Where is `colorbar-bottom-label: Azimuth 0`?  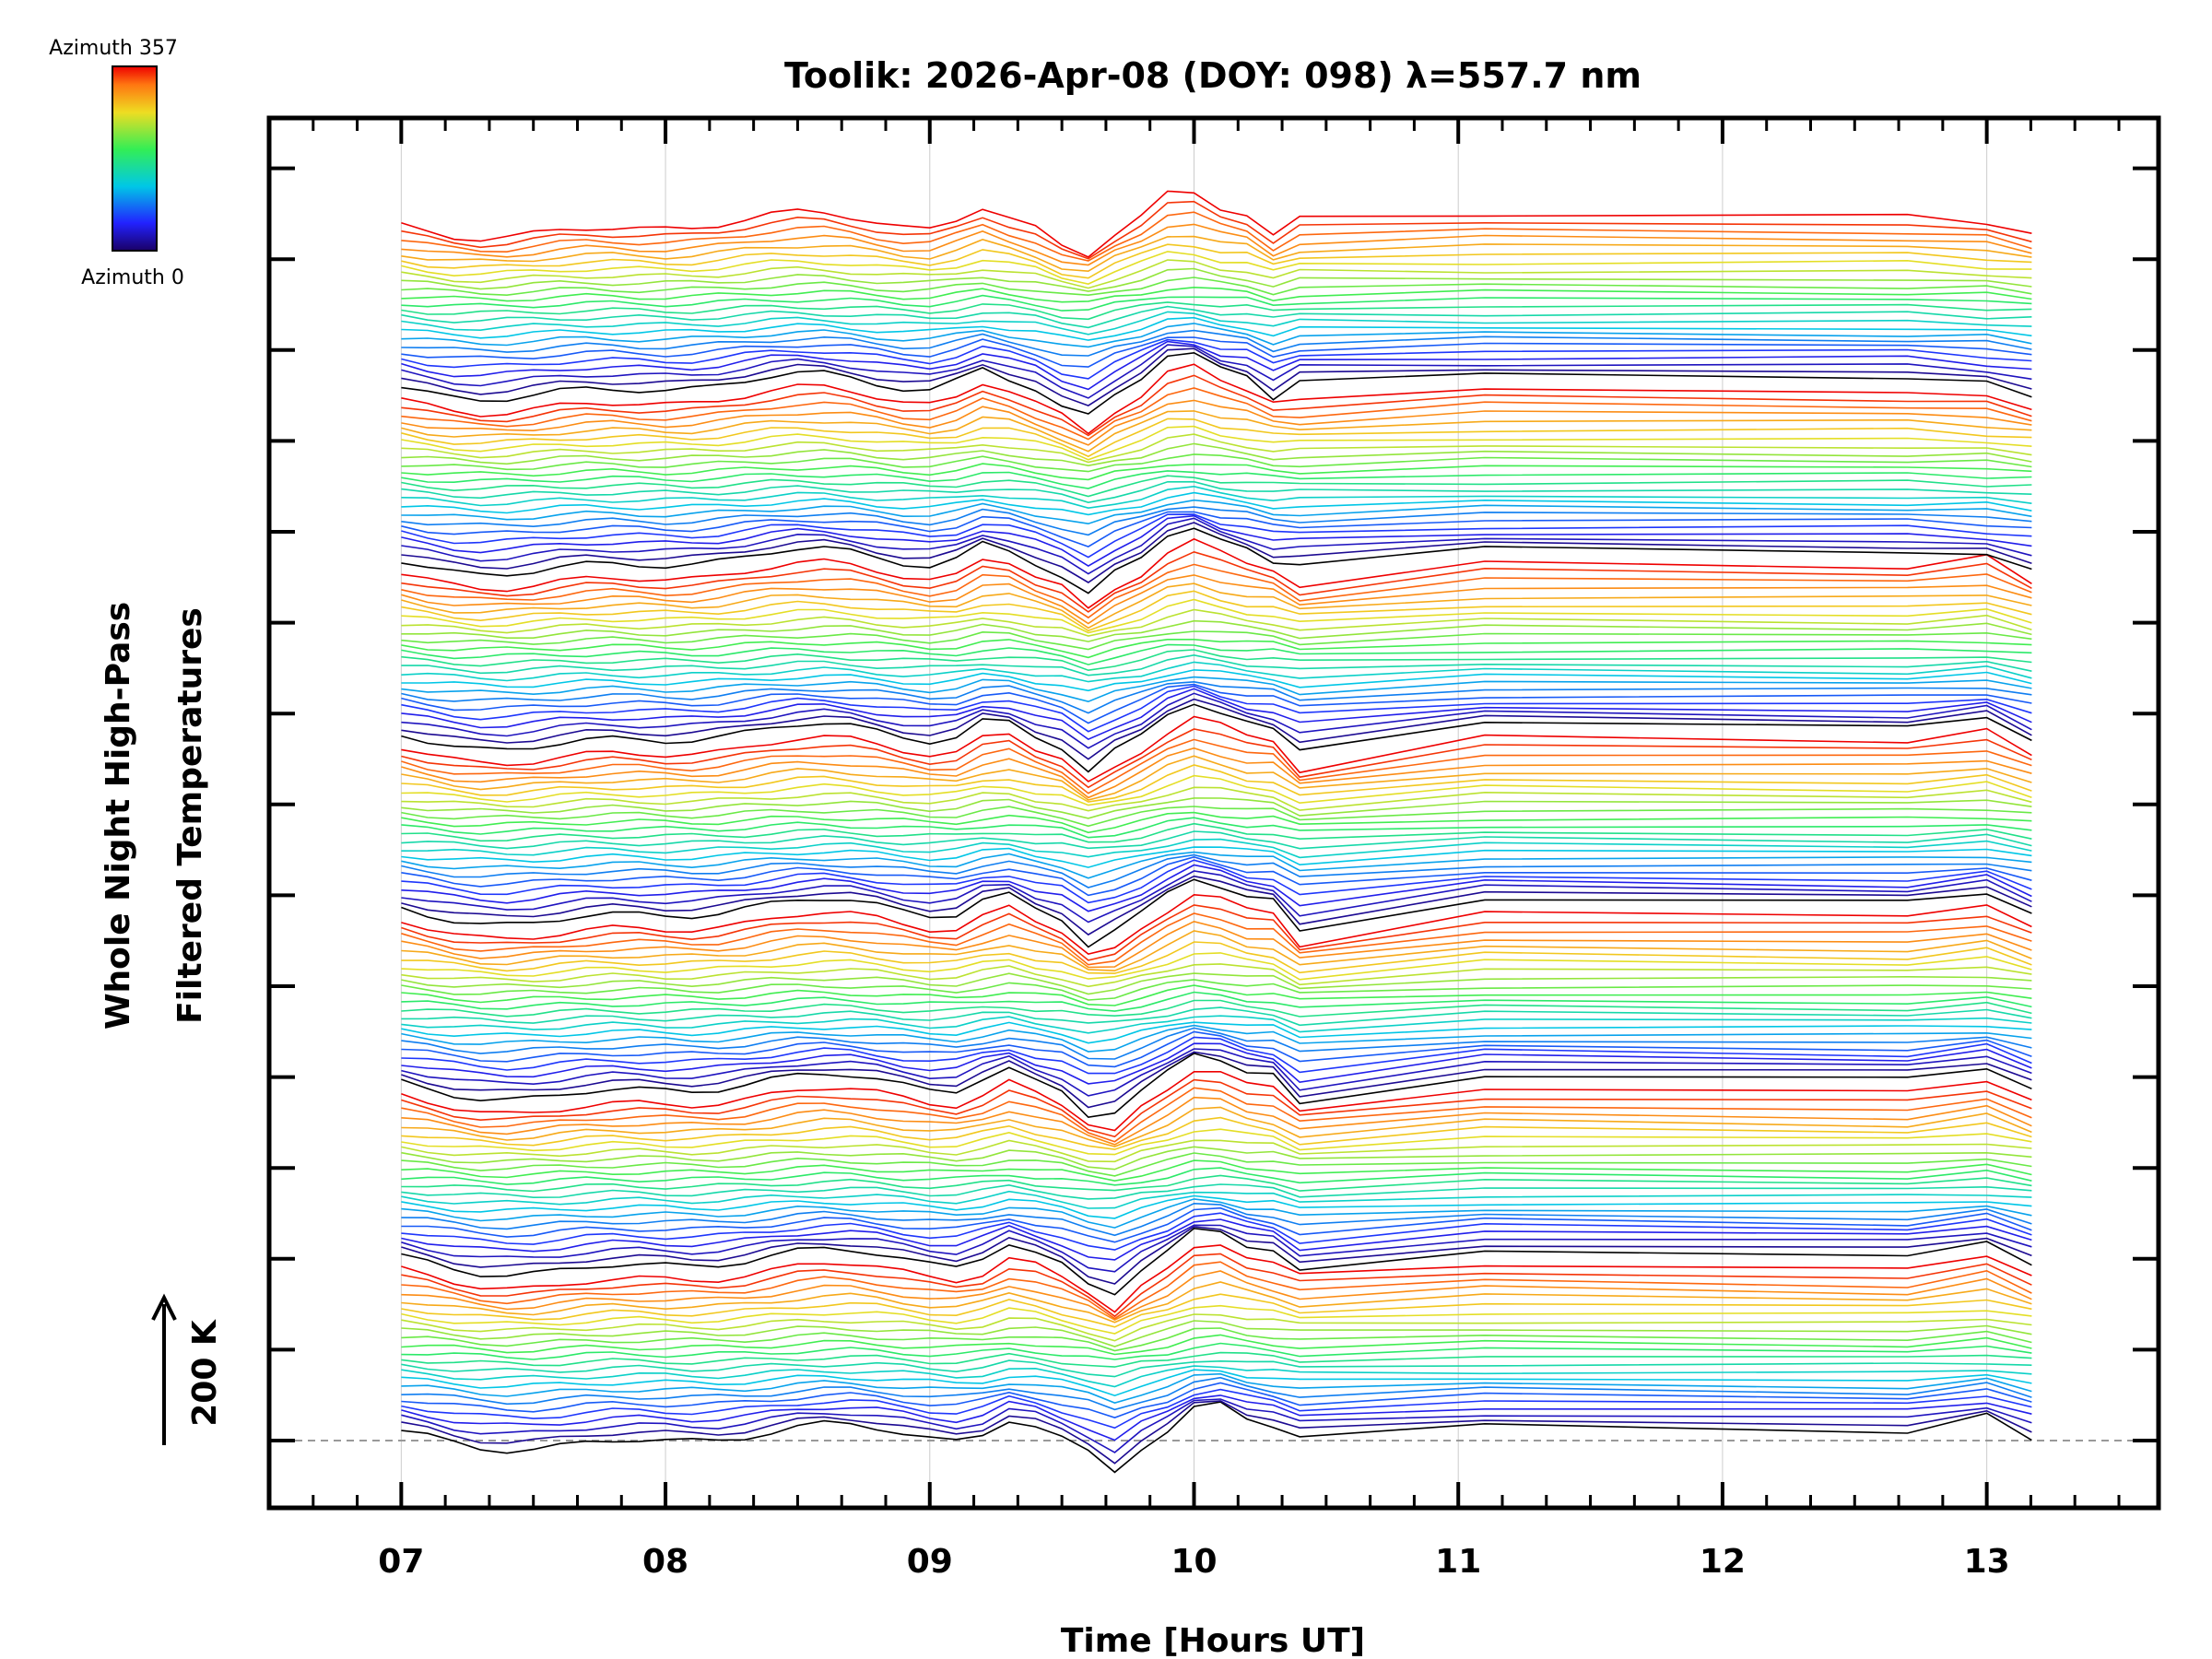 colorbar-bottom-label: Azimuth 0 is located at coordinates (132, 277).